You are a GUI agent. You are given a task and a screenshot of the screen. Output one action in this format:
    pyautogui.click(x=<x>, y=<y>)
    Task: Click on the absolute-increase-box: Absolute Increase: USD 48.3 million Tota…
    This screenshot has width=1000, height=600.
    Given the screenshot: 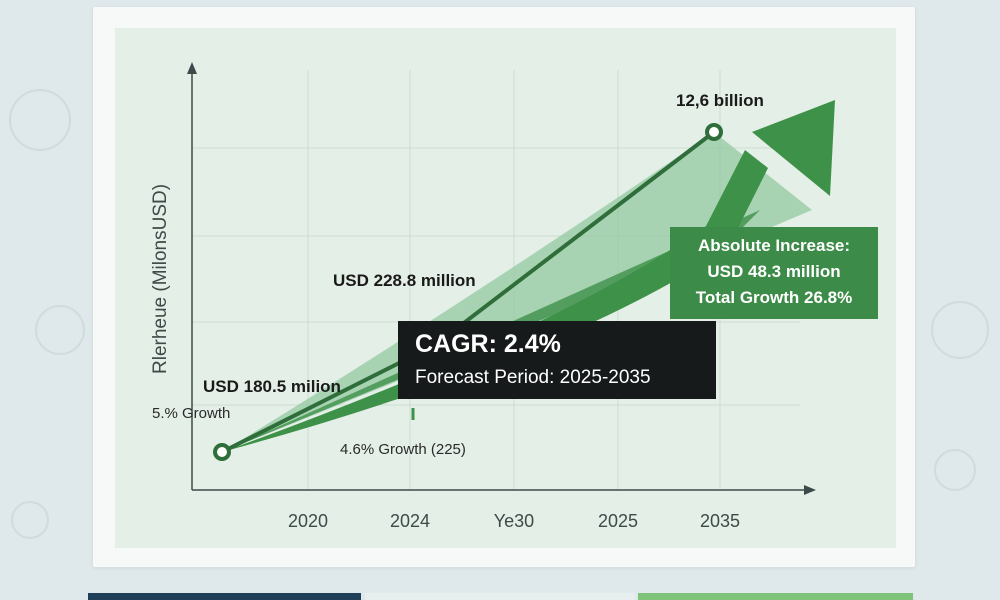 What is the action you would take?
    pyautogui.click(x=774, y=273)
    